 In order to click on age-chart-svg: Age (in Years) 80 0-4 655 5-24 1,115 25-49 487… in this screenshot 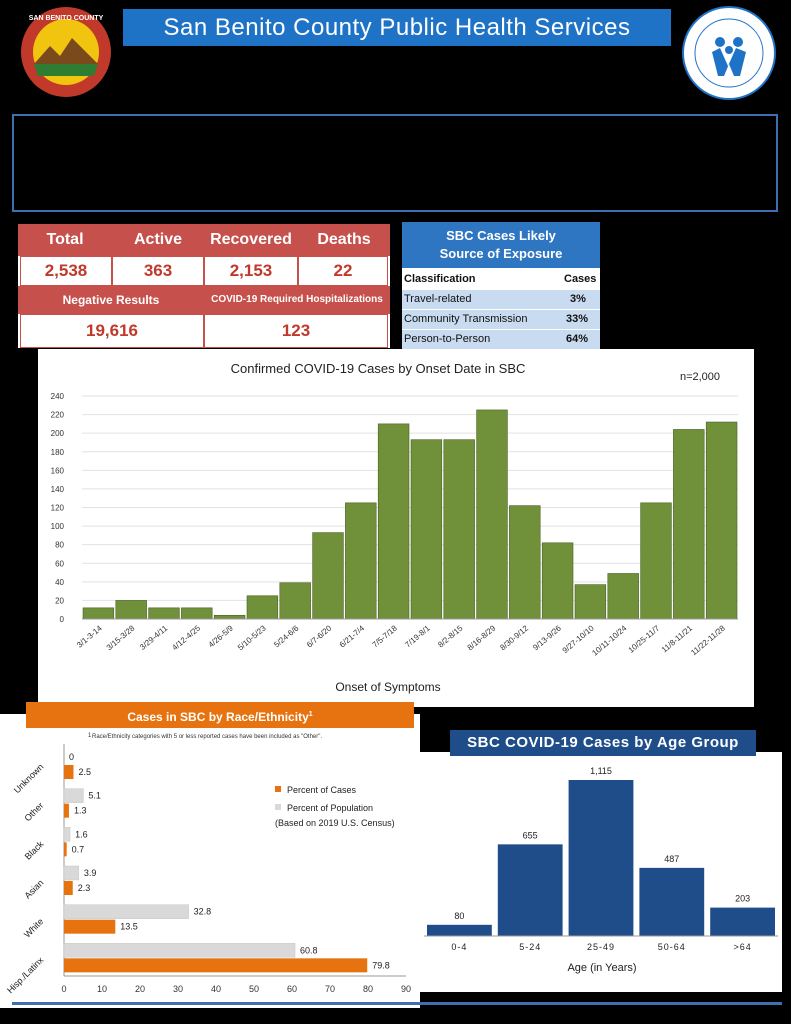, I will do `click(601, 870)`.